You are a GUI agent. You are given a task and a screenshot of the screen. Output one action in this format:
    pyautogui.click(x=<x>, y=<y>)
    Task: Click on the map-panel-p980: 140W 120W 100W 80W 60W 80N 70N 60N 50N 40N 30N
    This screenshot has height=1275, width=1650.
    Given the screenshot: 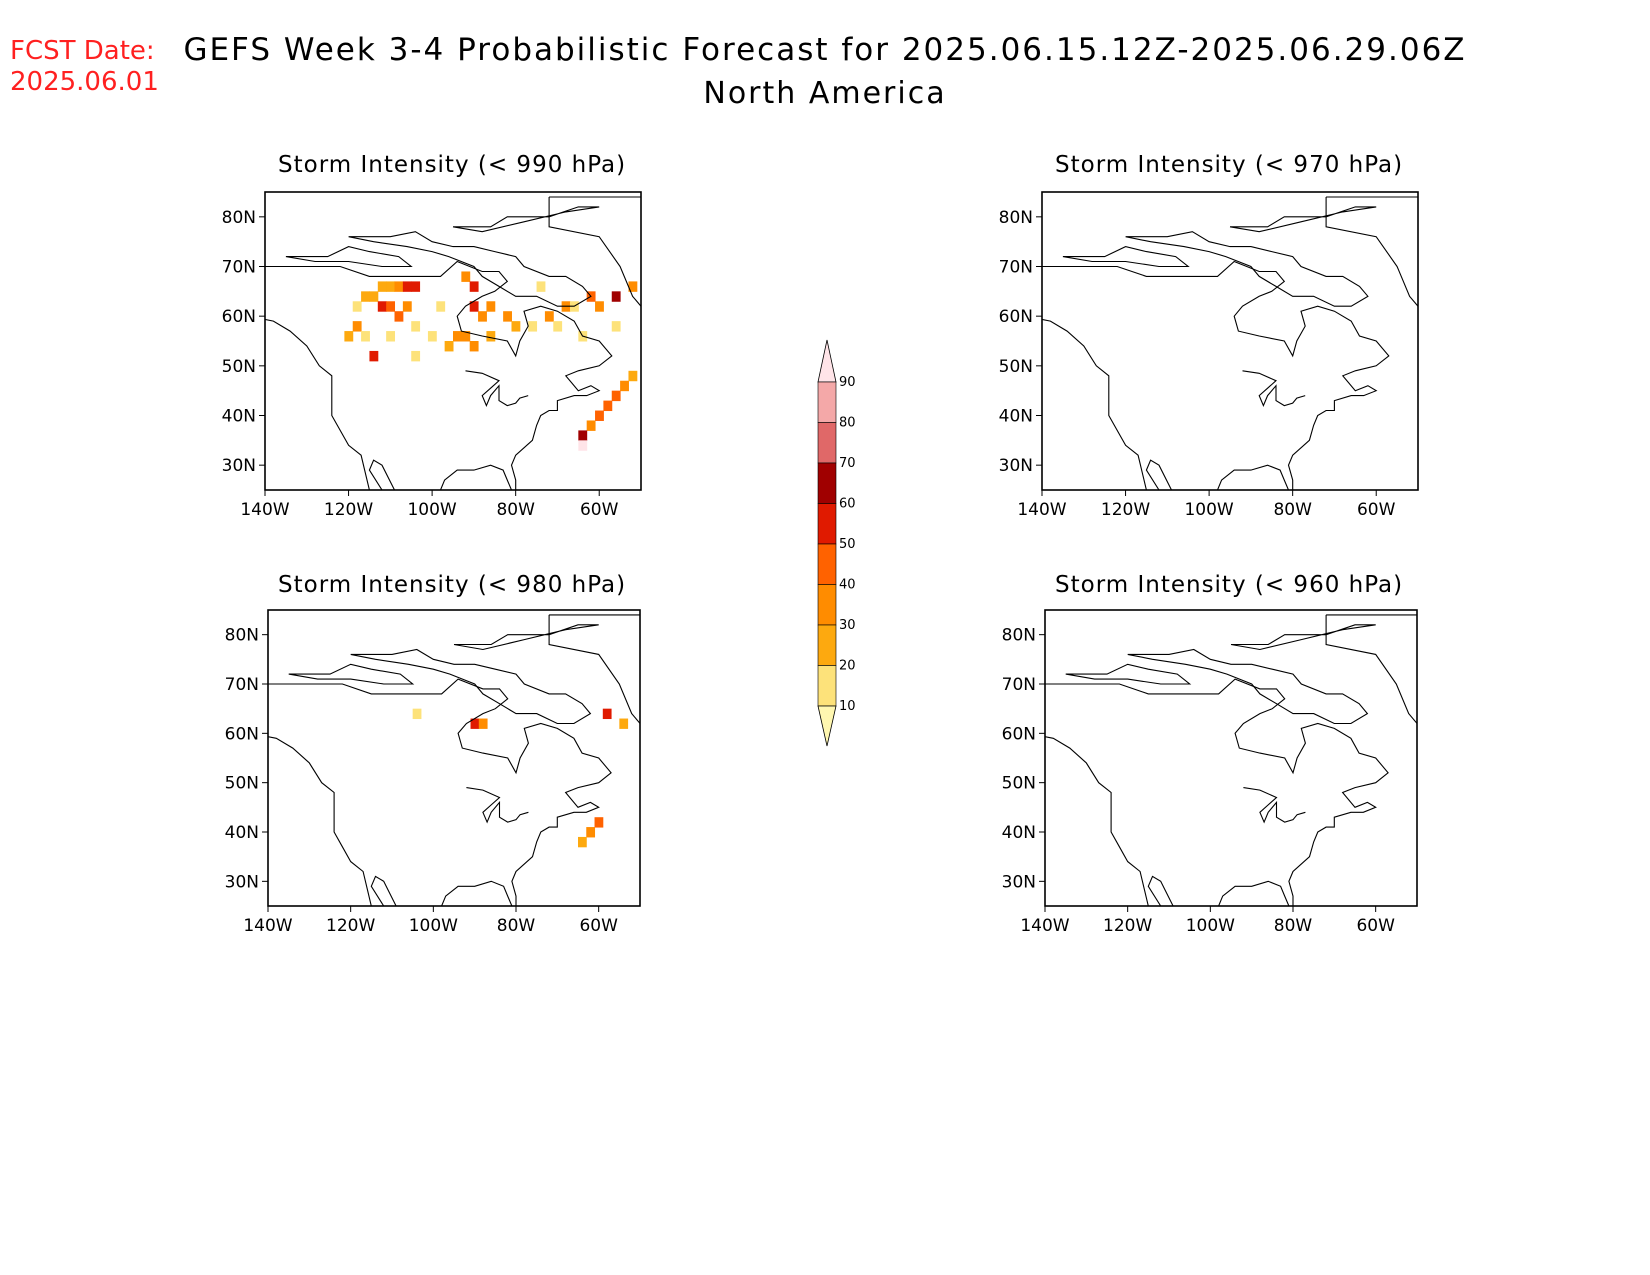 What is the action you would take?
    pyautogui.click(x=433, y=772)
    